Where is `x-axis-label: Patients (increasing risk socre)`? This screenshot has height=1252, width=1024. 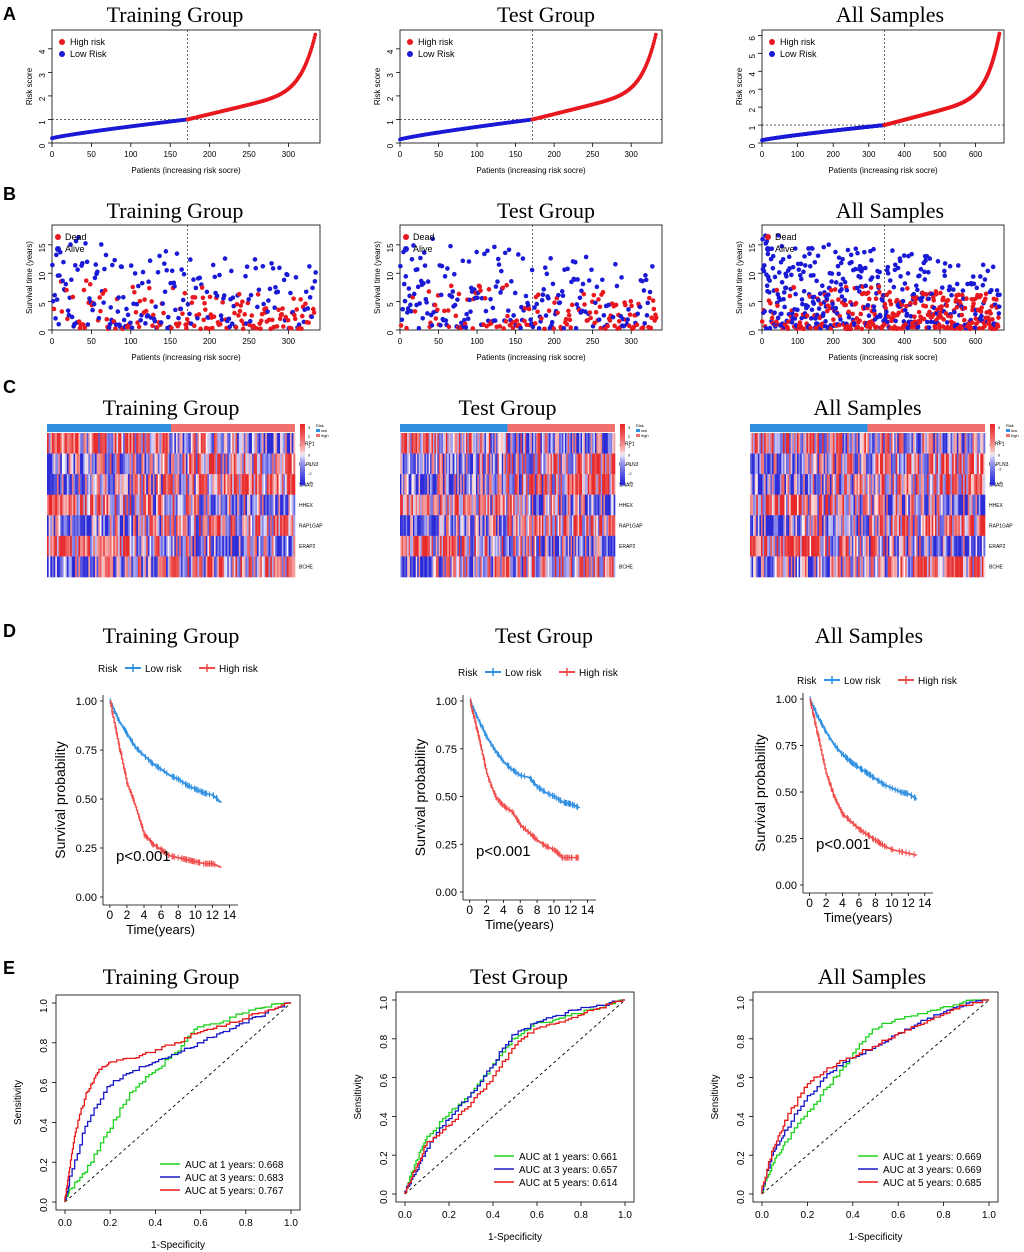
x-axis-label: Patients (increasing risk socre) is located at coordinates (883, 357).